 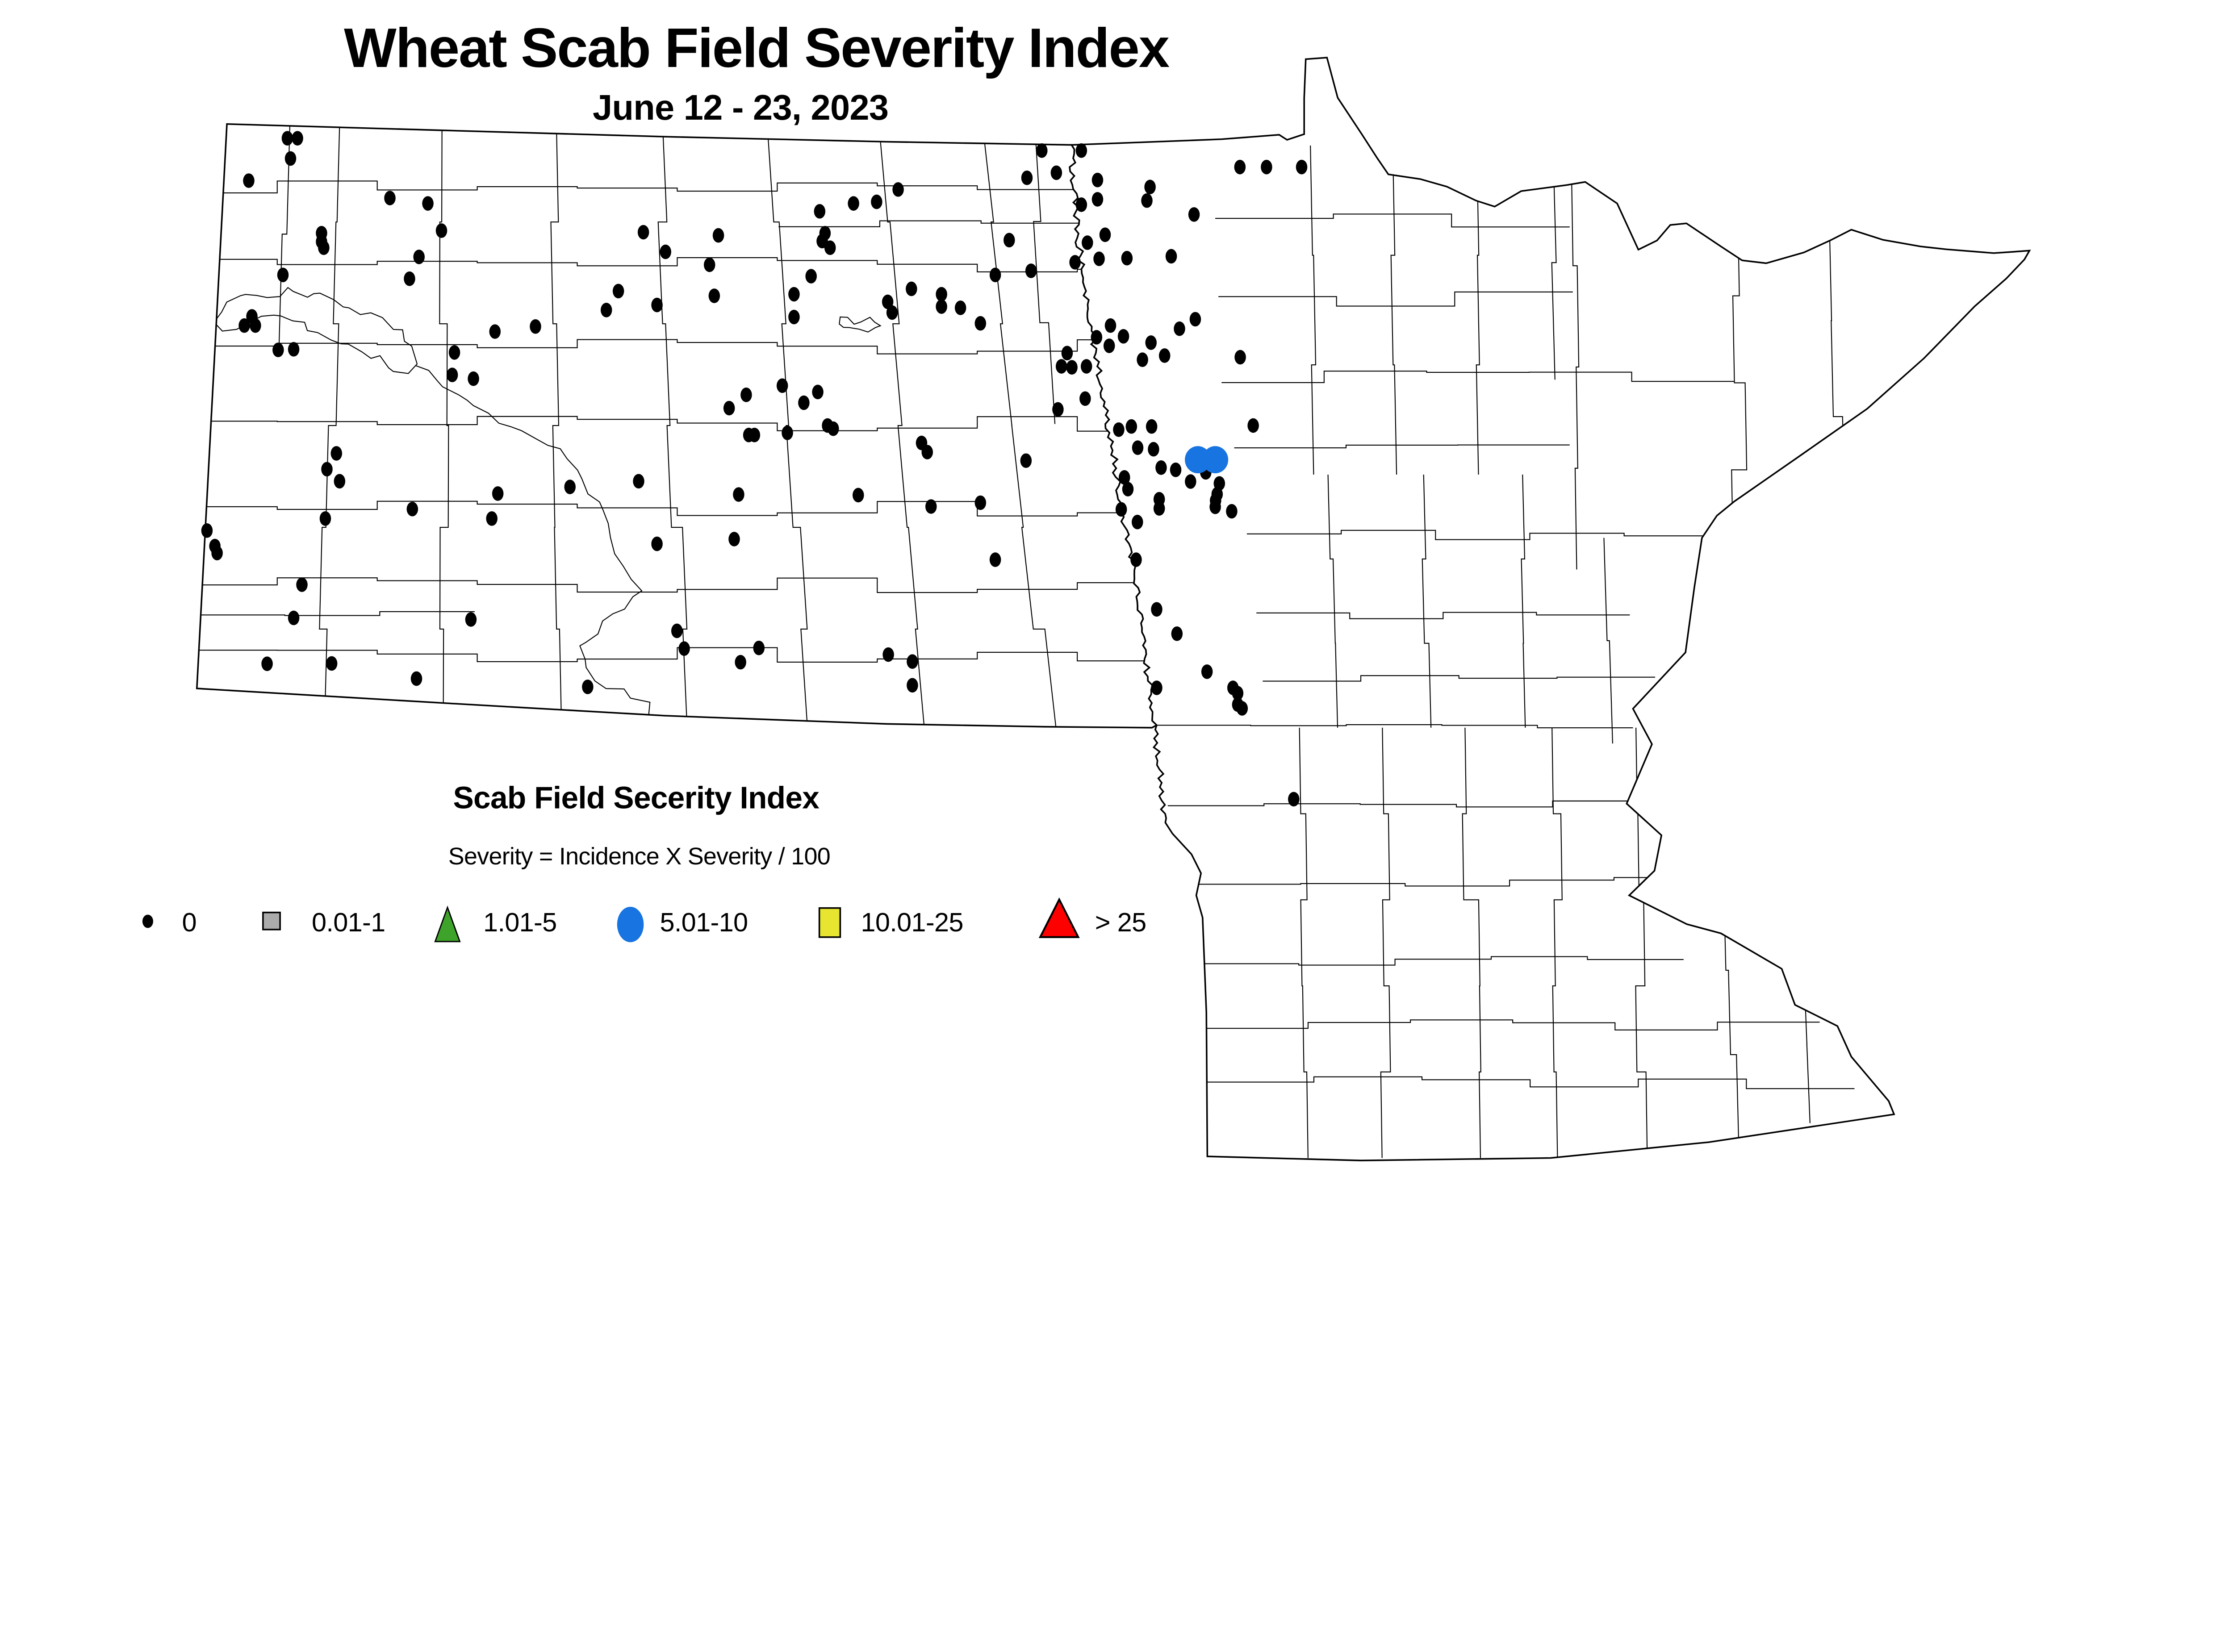 What do you see at coordinates (704, 922) in the screenshot?
I see `legend-label: 5.01-10` at bounding box center [704, 922].